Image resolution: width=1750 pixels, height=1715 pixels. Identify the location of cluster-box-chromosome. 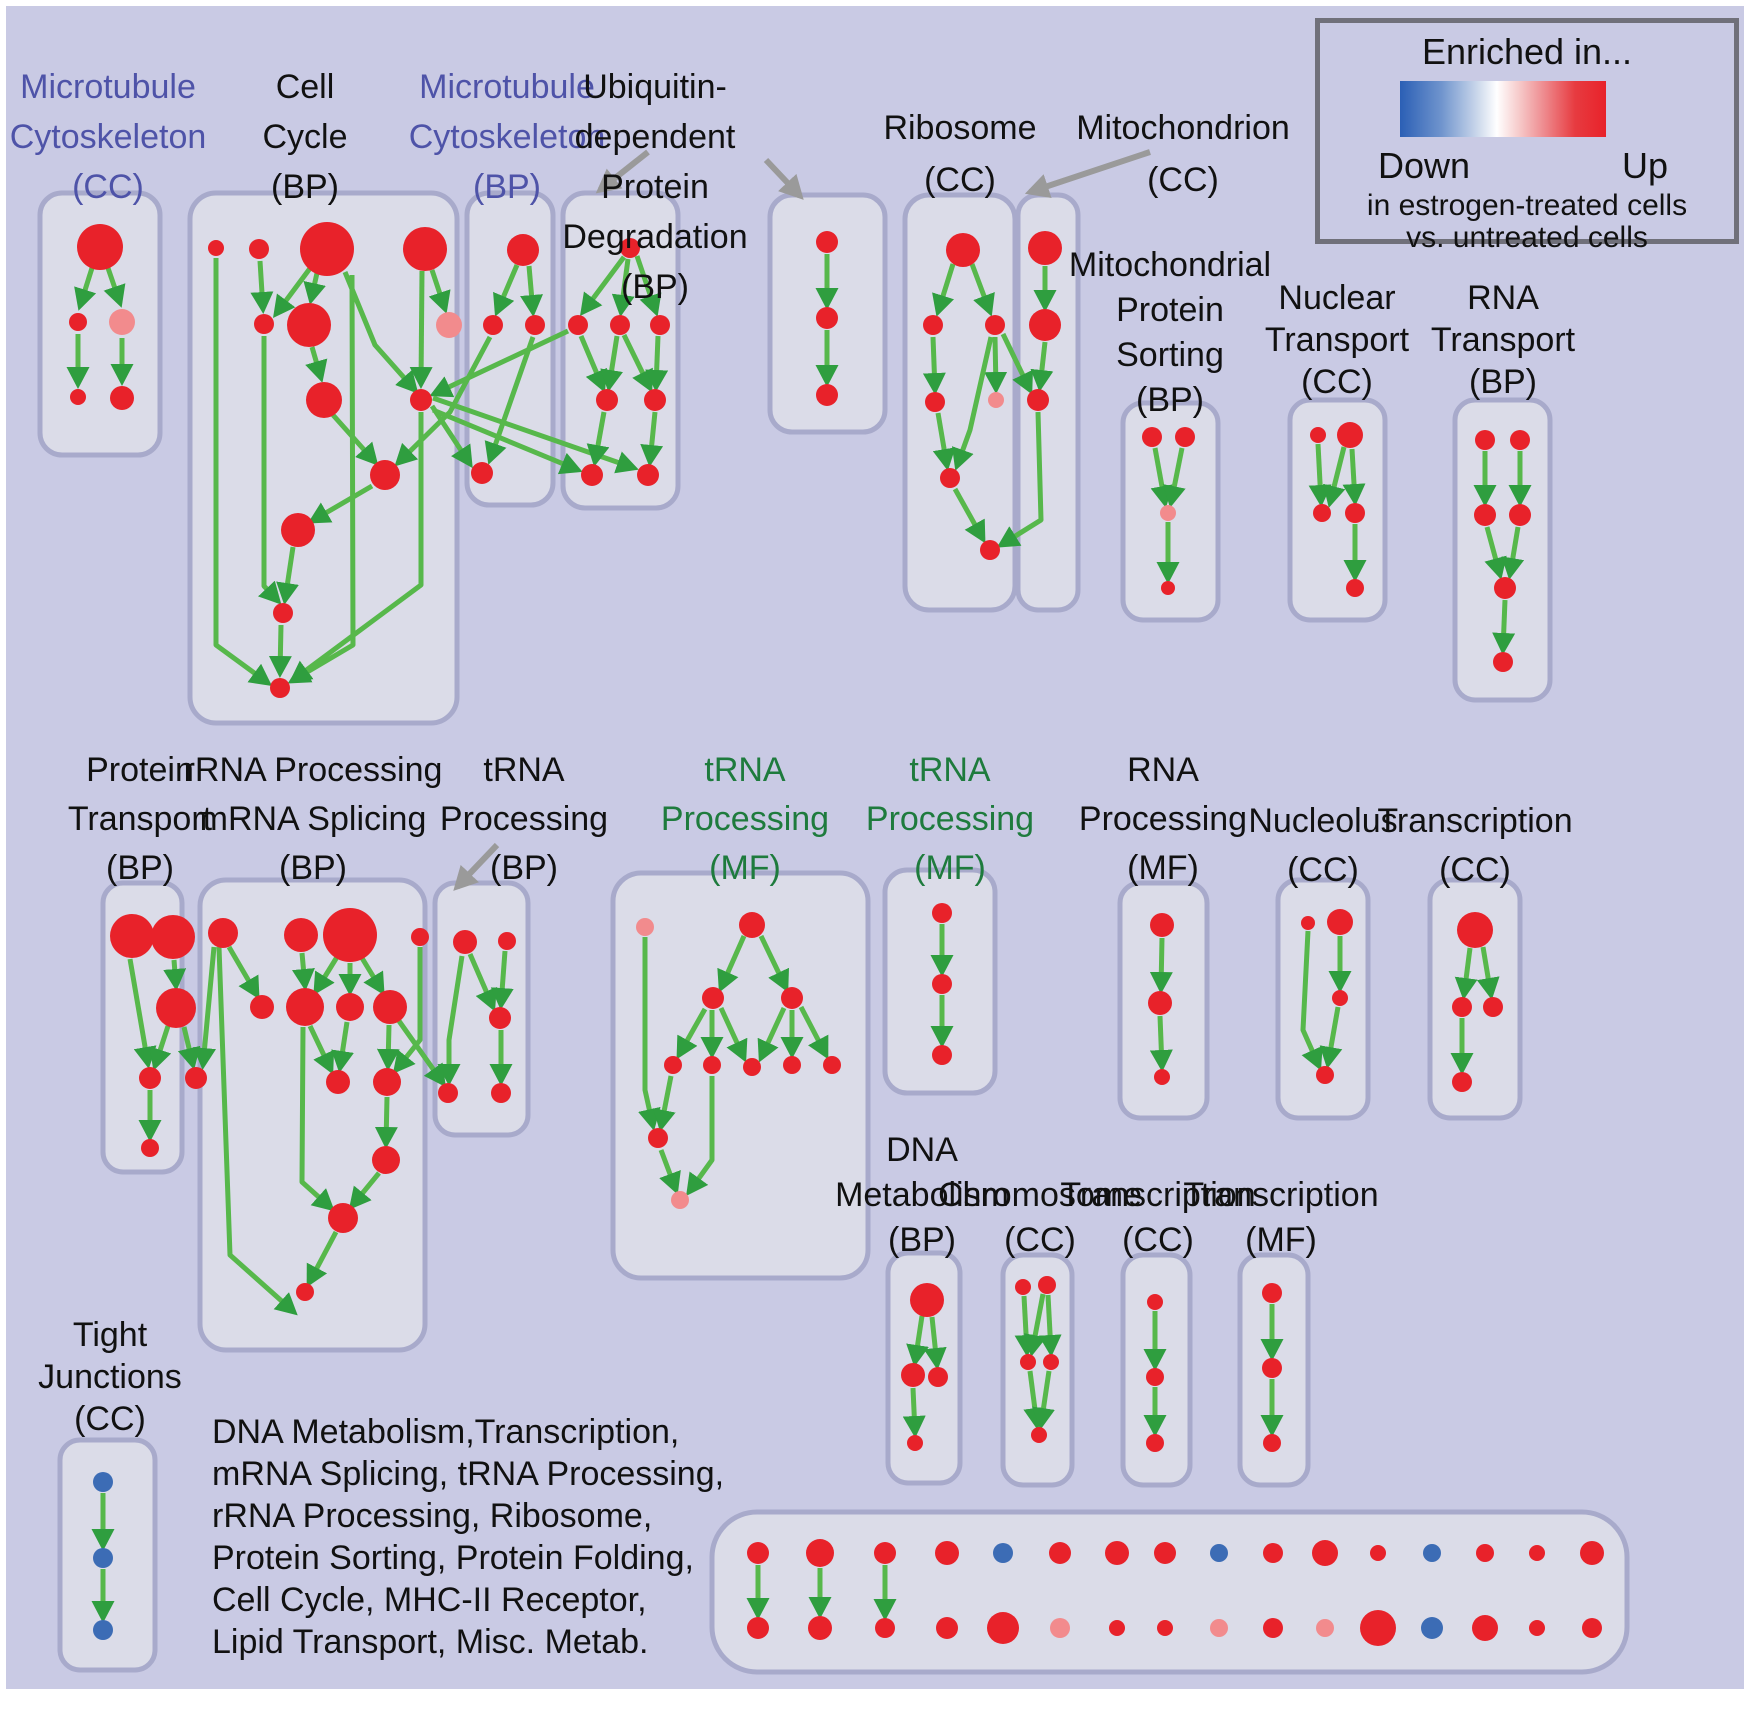
(1037, 1370).